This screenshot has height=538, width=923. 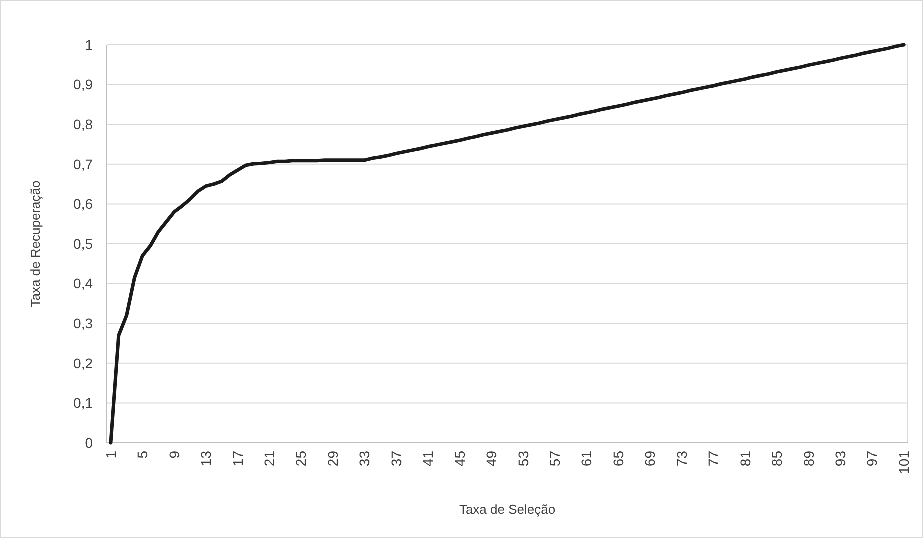 I want to click on x-tick-label: 21, so click(x=269, y=458).